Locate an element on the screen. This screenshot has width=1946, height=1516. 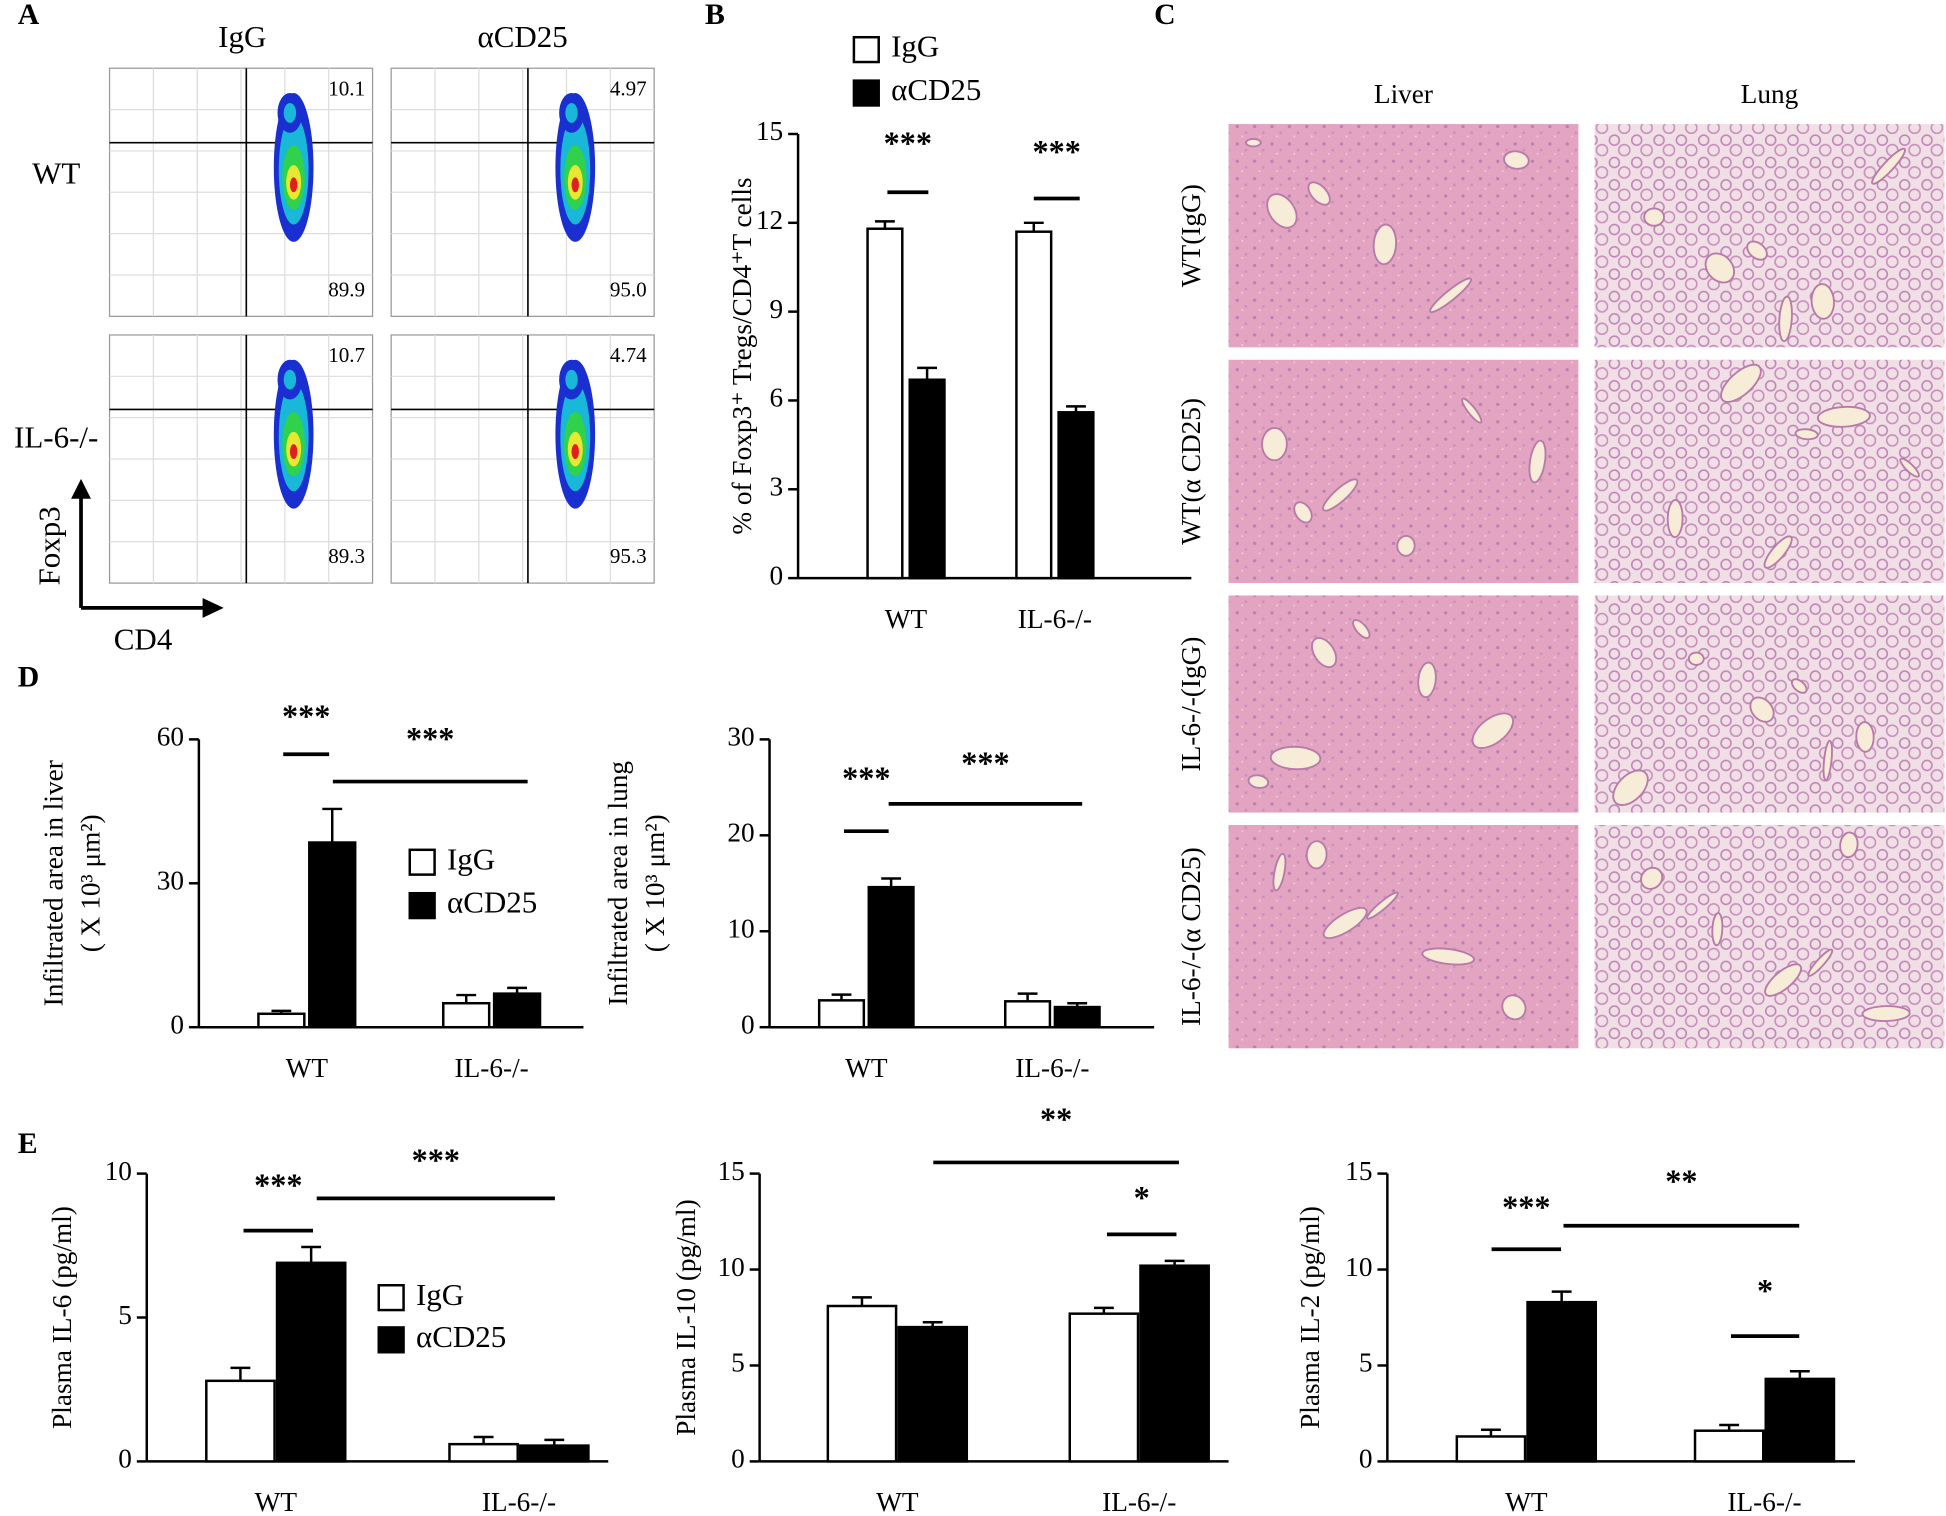
flow-plot: 4.97 95.0 is located at coordinates (522, 192).